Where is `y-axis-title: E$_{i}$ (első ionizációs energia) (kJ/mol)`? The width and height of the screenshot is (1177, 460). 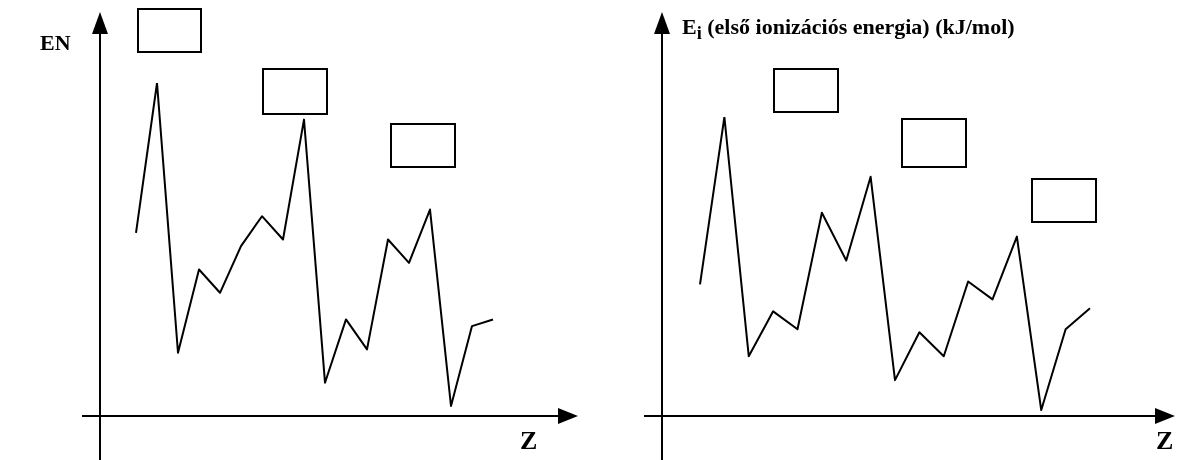
y-axis-title: E$_{i}$ (első ionizációs energia) (kJ/mol) is located at coordinates (848, 29).